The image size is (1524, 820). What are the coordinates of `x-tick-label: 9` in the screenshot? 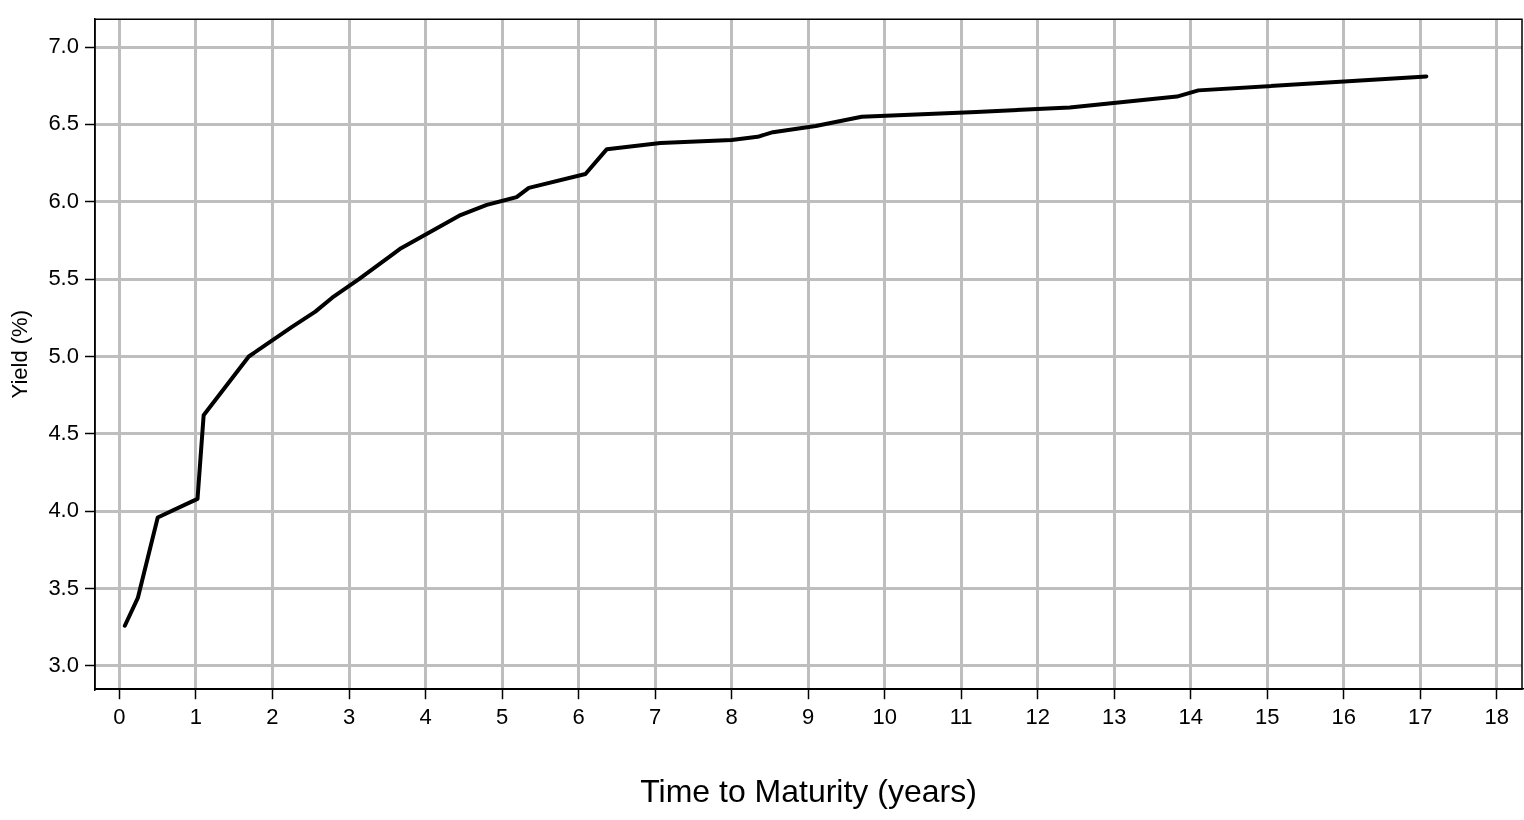 It's located at (808, 717).